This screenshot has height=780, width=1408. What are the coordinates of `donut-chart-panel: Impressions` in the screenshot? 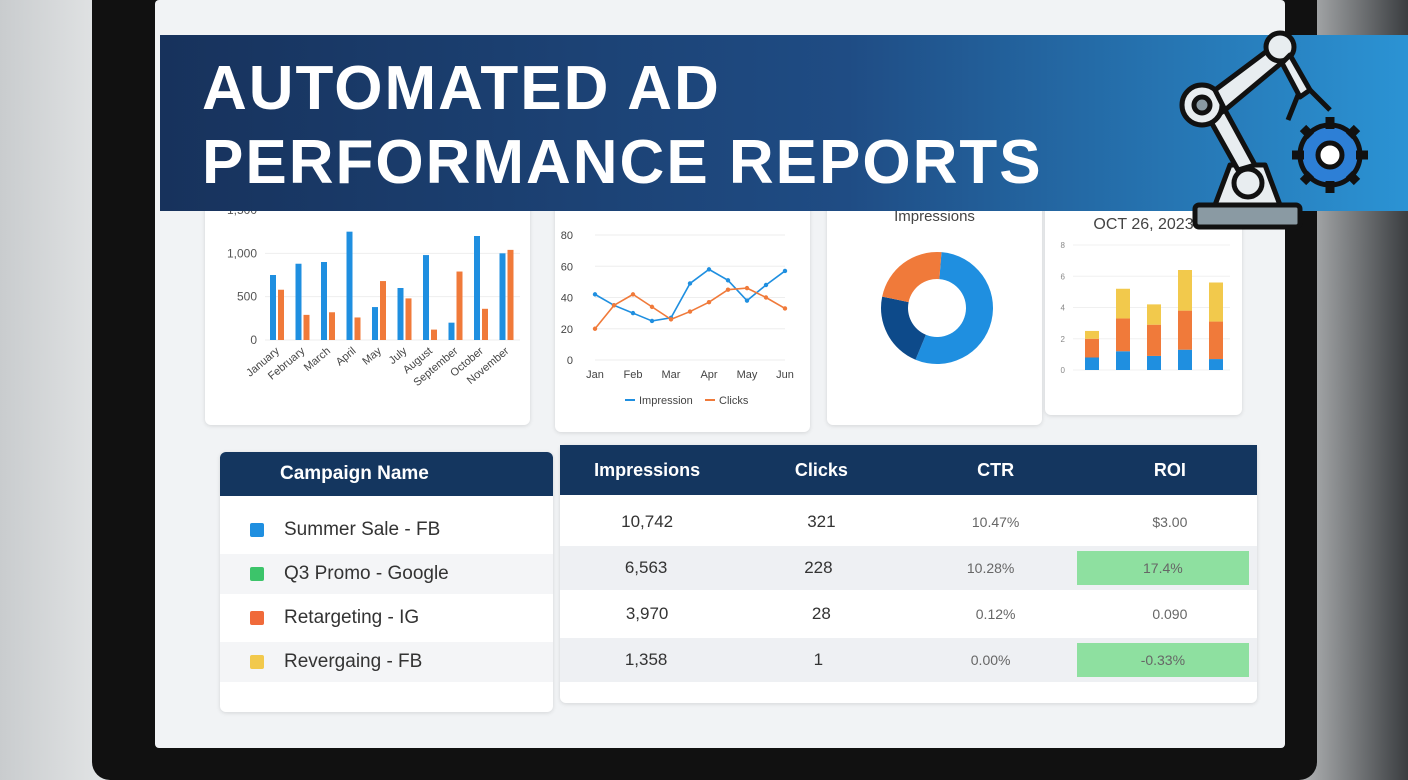 It's located at (934, 307).